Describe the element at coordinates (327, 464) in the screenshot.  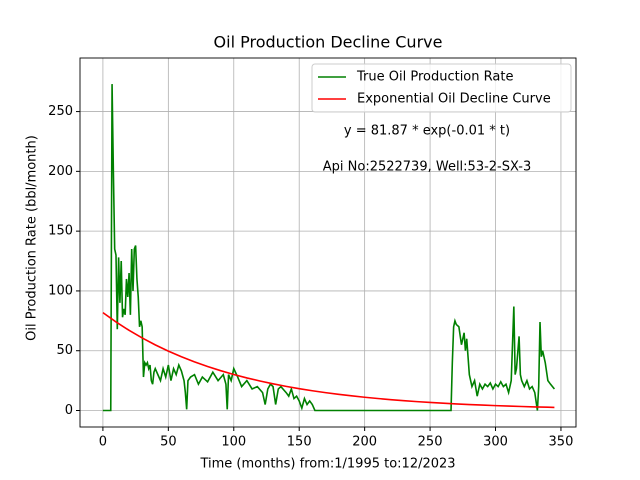
I see `x-axis-label: Time (months) from:1/1995 to:12/2023` at that location.